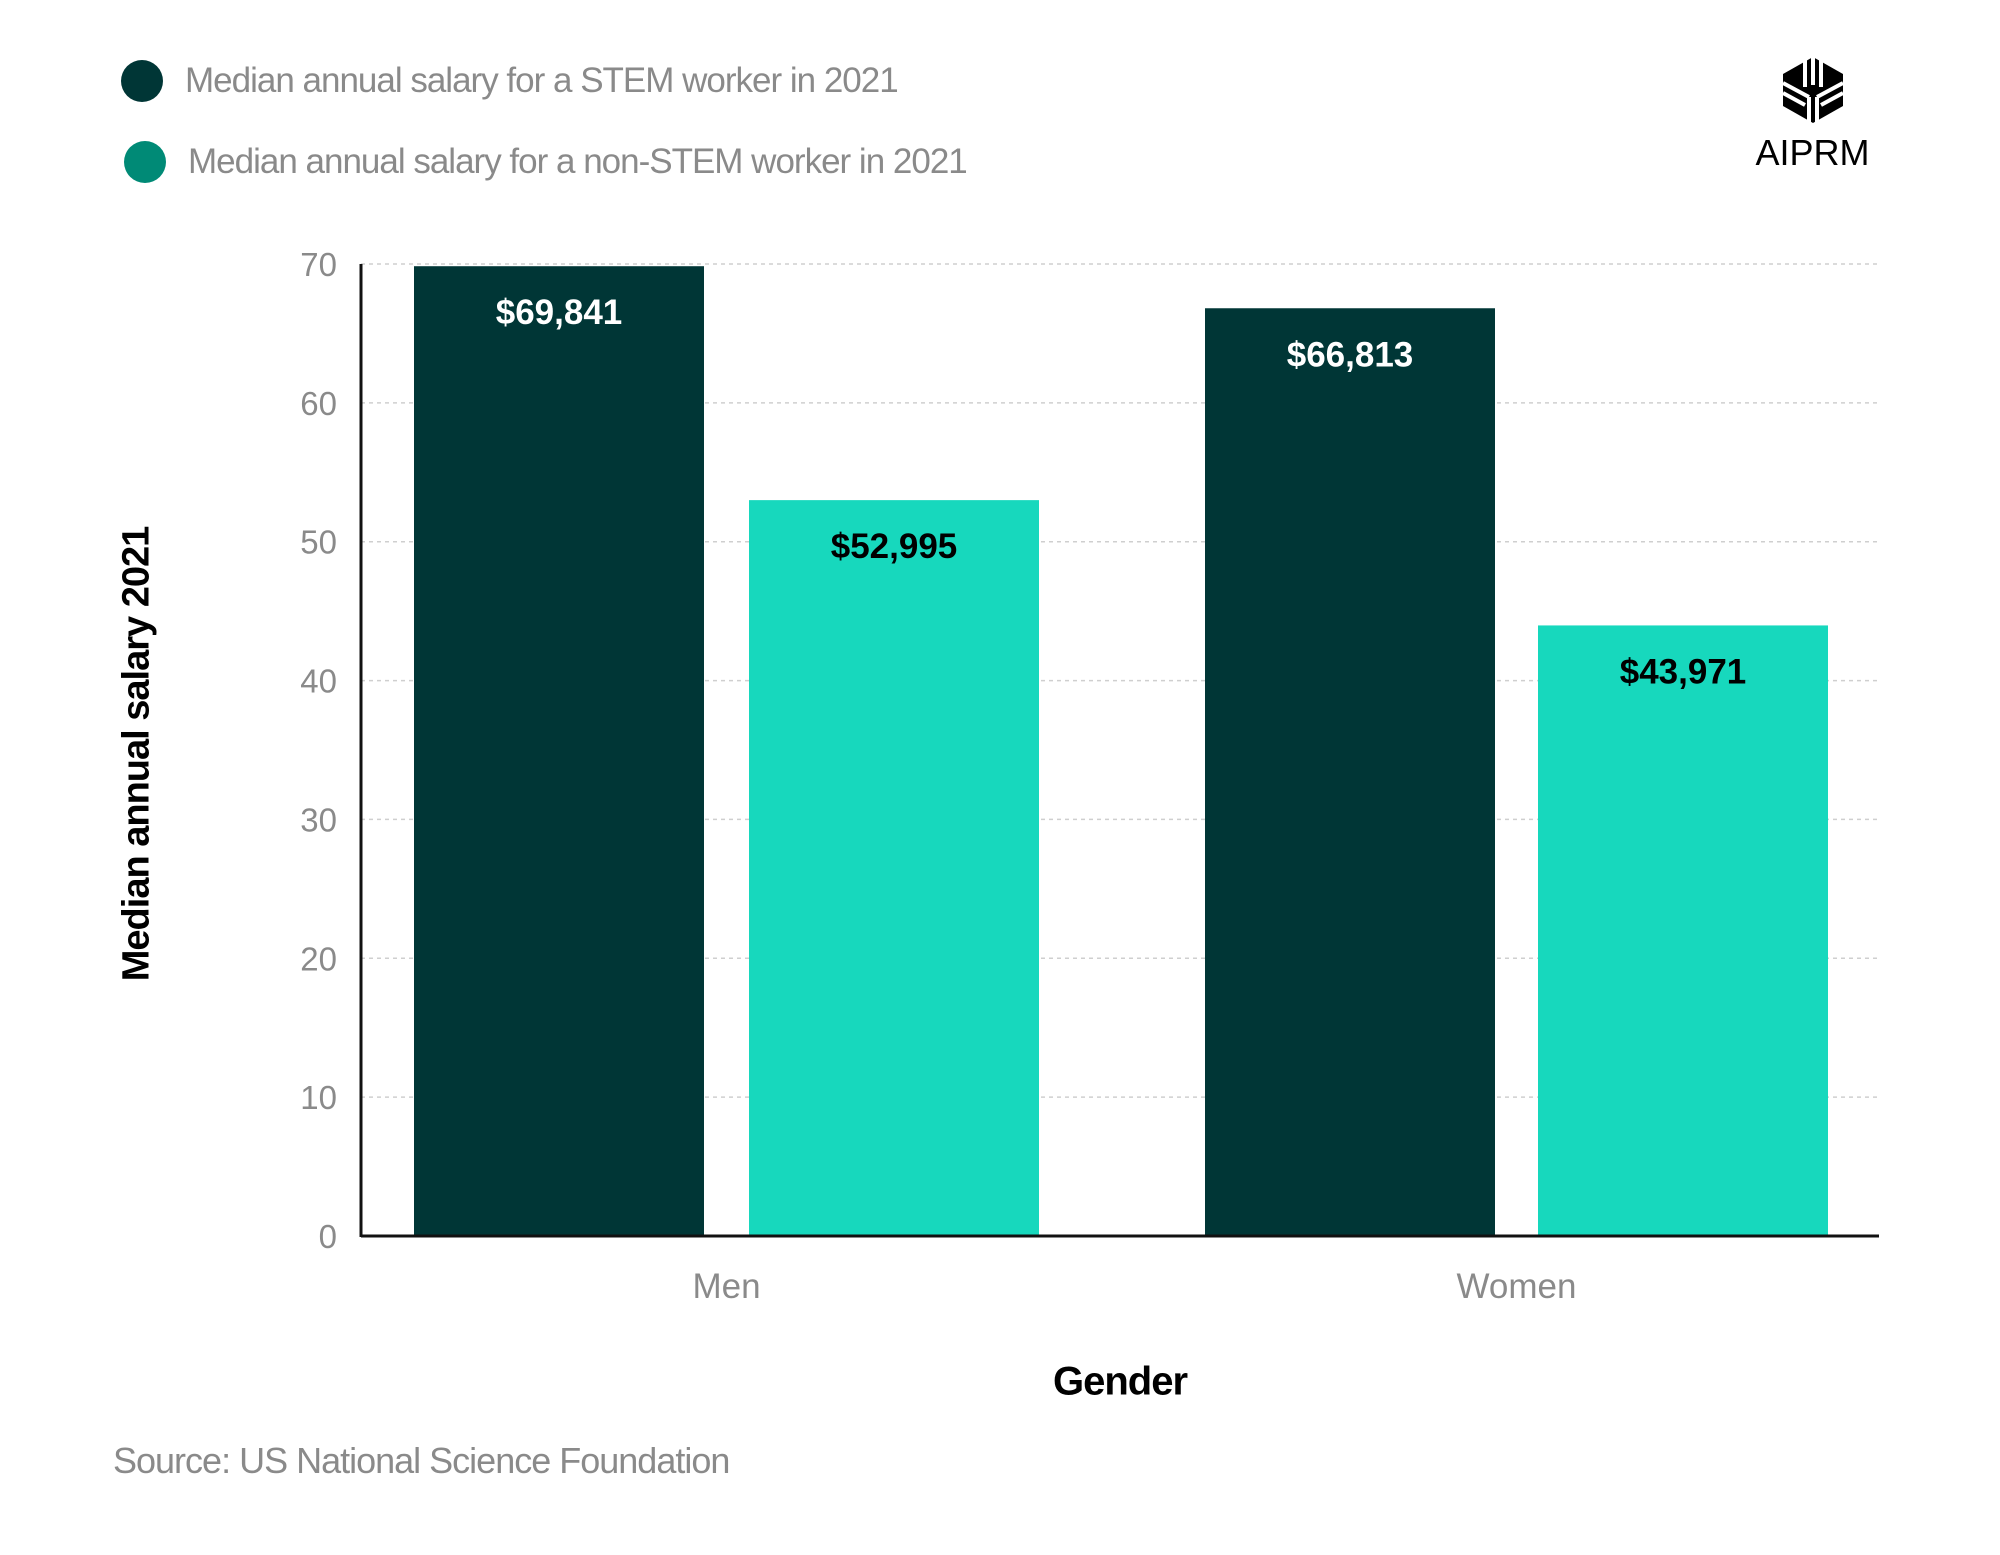 This screenshot has width=2000, height=1555. What do you see at coordinates (318, 1097) in the screenshot?
I see `y-tick-label: 10` at bounding box center [318, 1097].